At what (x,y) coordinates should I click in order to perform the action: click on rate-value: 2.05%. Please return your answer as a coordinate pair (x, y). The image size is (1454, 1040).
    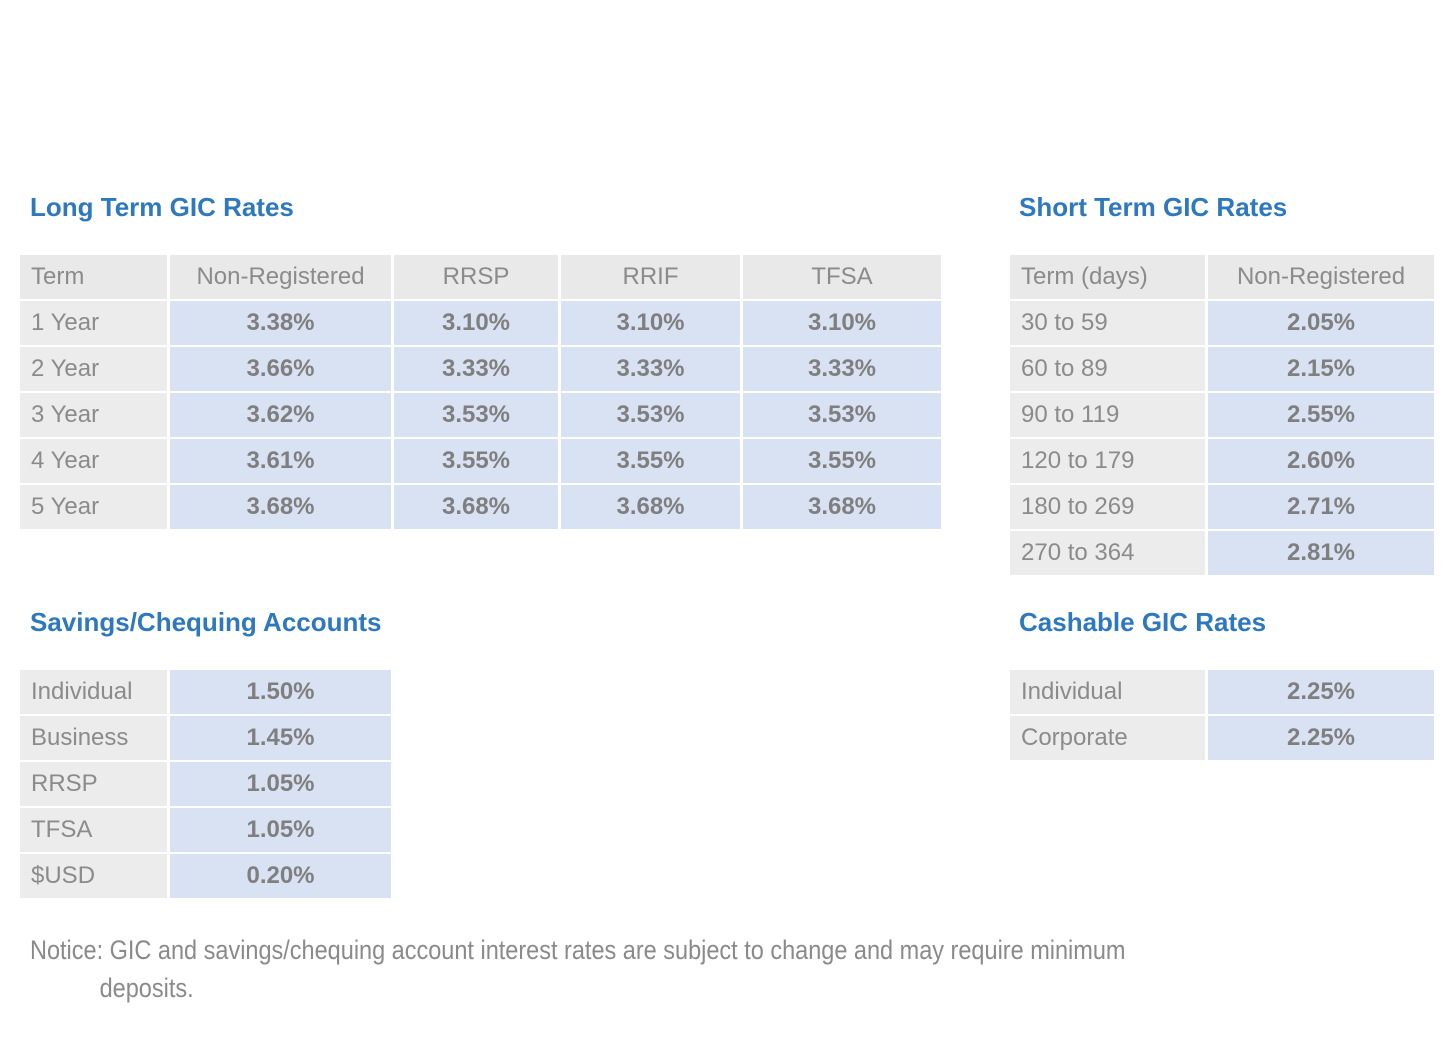
    Looking at the image, I should click on (1321, 323).